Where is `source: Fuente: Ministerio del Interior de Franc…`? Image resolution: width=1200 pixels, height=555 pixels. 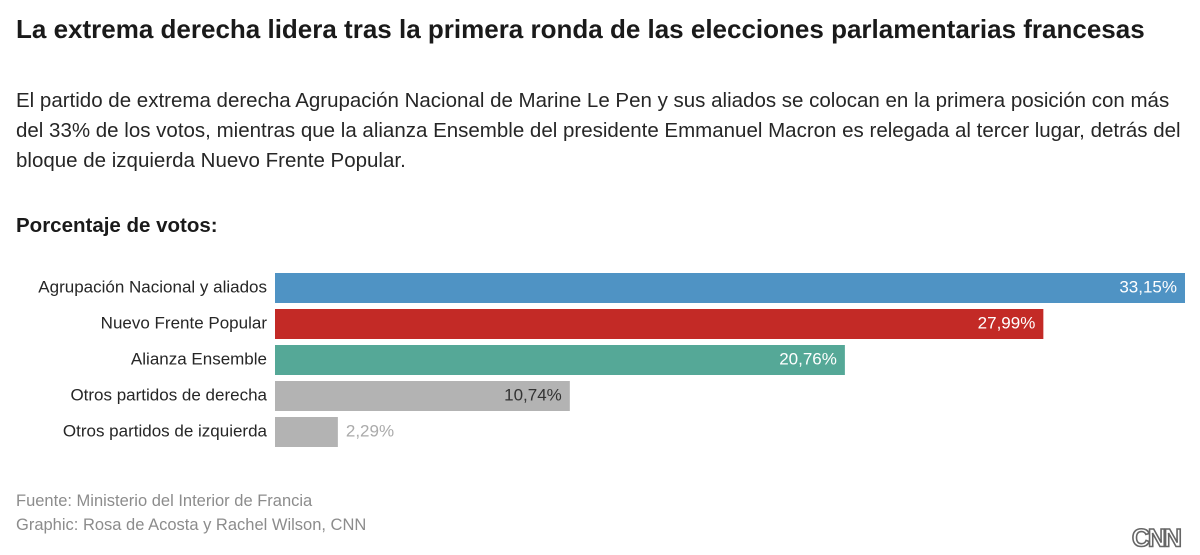 source: Fuente: Ministerio del Interior de Franc… is located at coordinates (164, 501).